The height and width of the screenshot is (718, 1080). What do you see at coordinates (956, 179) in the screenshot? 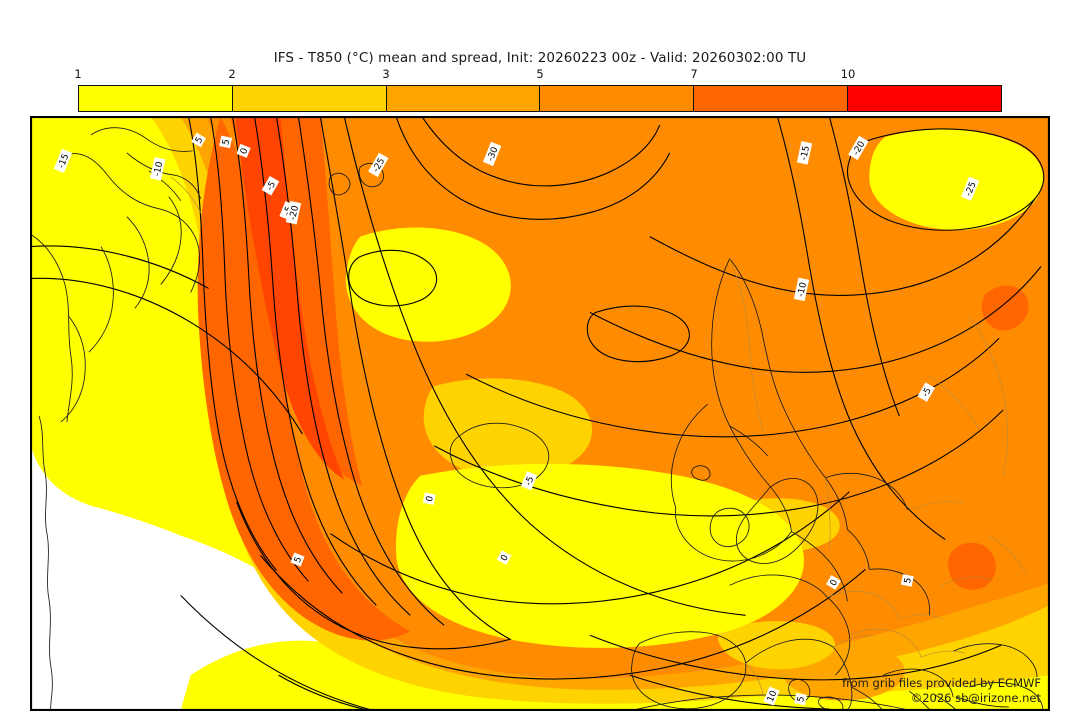
I see `spread-pool-ne` at bounding box center [956, 179].